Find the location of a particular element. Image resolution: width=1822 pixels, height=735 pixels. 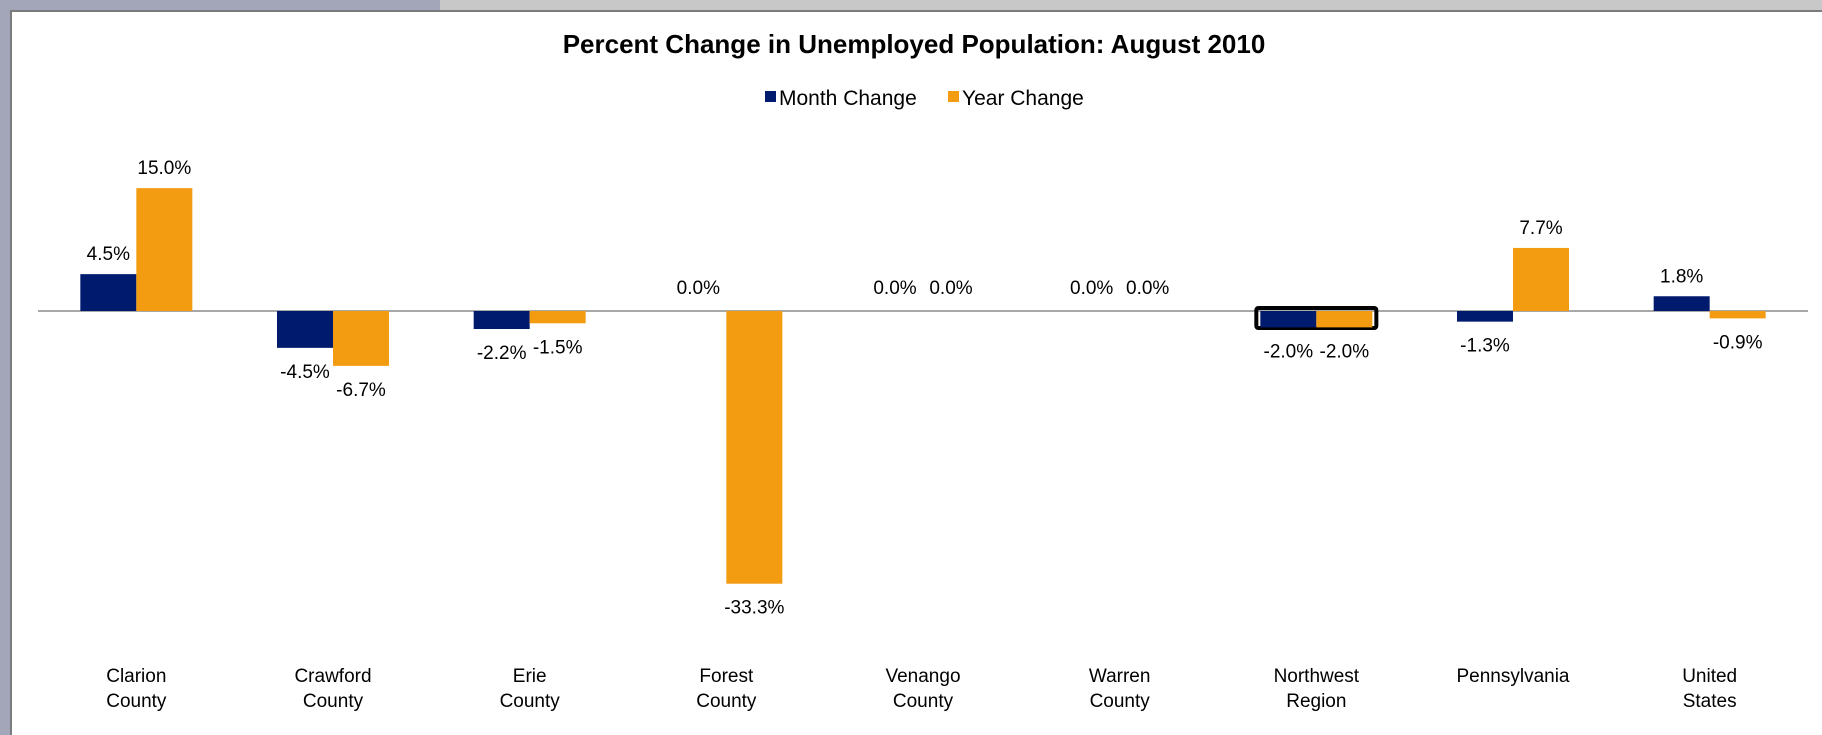

category-label-3-0: Forest is located at coordinates (726, 676).